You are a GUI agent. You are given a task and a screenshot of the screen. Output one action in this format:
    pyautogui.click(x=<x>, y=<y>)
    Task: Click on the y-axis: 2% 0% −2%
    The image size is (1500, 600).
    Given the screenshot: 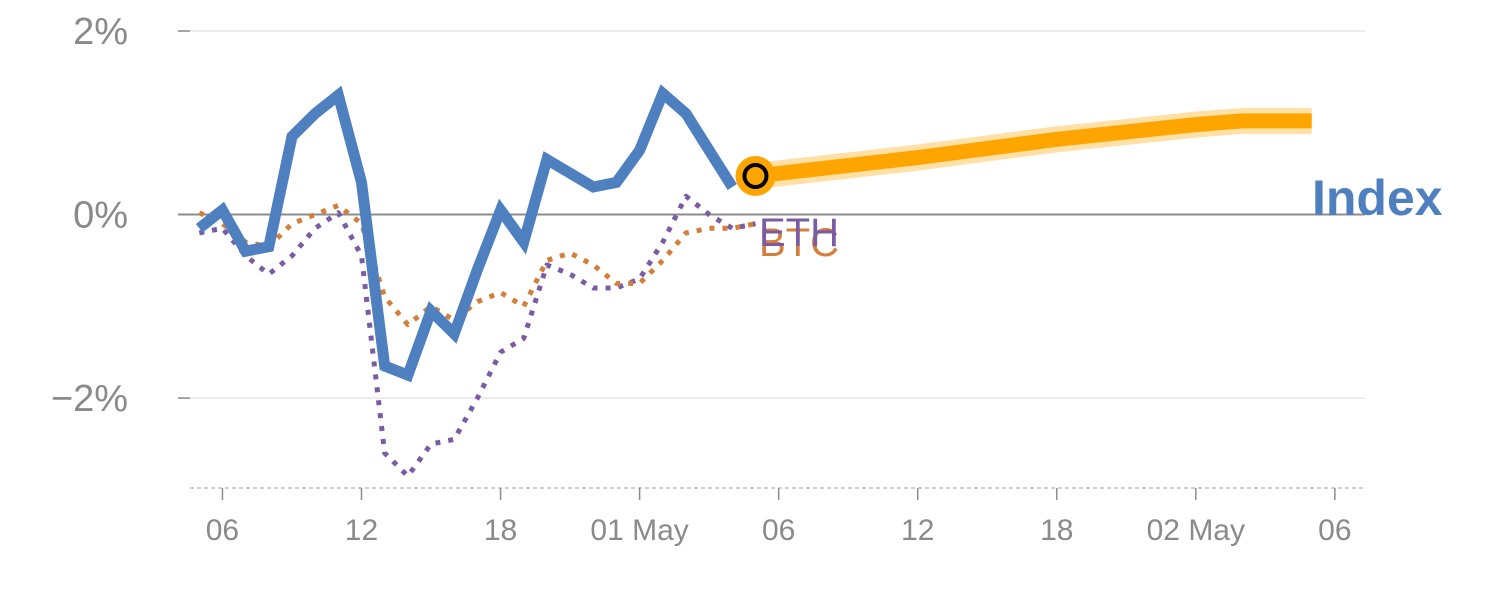 What is the action you would take?
    pyautogui.click(x=89, y=215)
    